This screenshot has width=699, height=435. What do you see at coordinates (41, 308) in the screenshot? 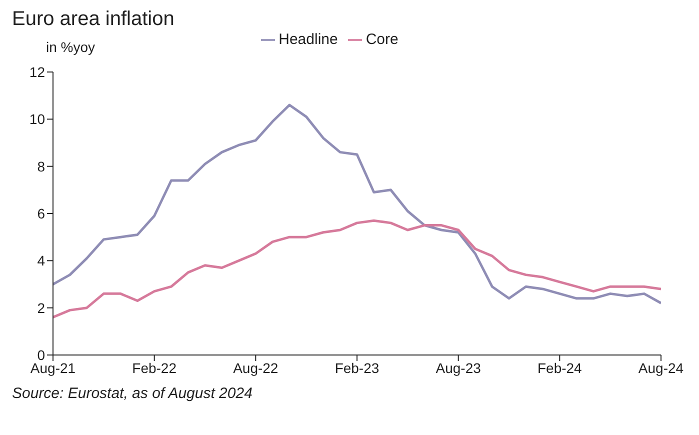
I see `y-tick-label: 2` at bounding box center [41, 308].